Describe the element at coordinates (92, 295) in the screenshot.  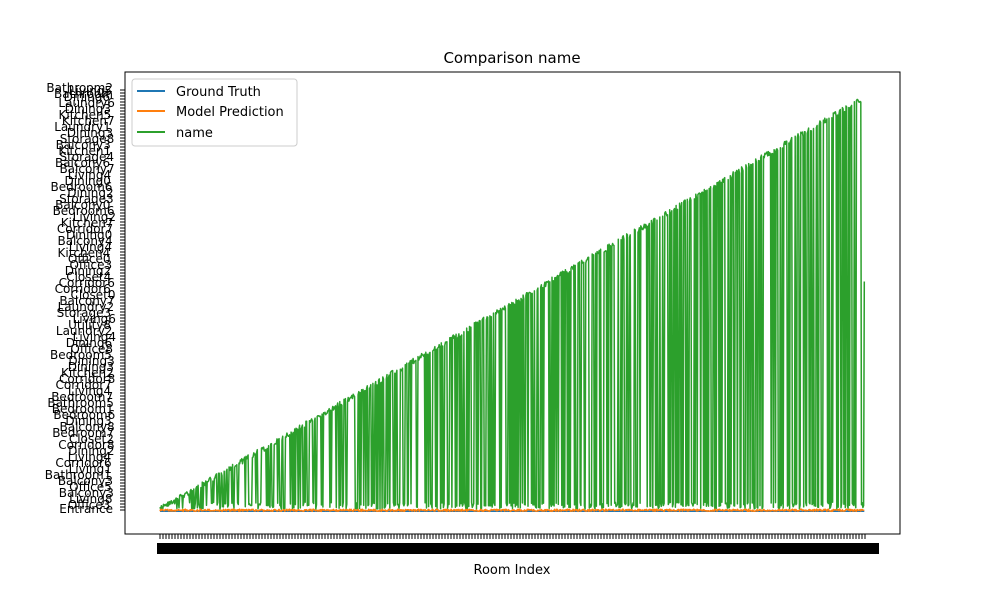
I see `y-tick-label: Closet0` at that location.